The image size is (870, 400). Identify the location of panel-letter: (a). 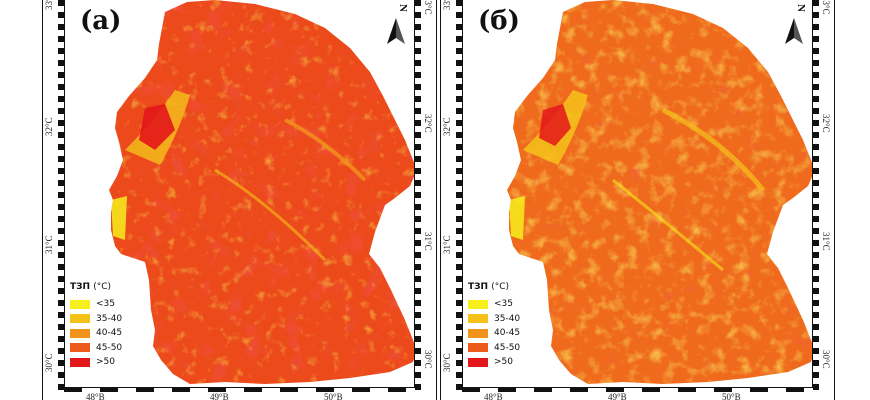
(101, 21).